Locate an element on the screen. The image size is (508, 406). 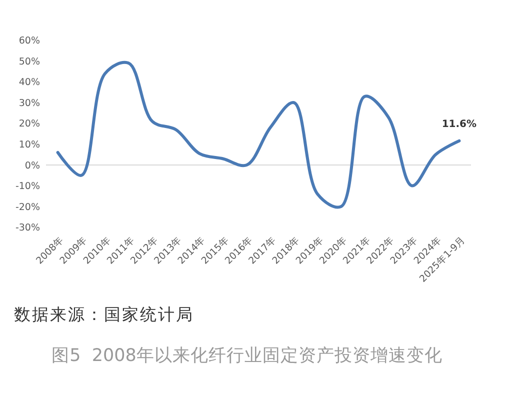
data-label: 11.6% is located at coordinates (459, 124).